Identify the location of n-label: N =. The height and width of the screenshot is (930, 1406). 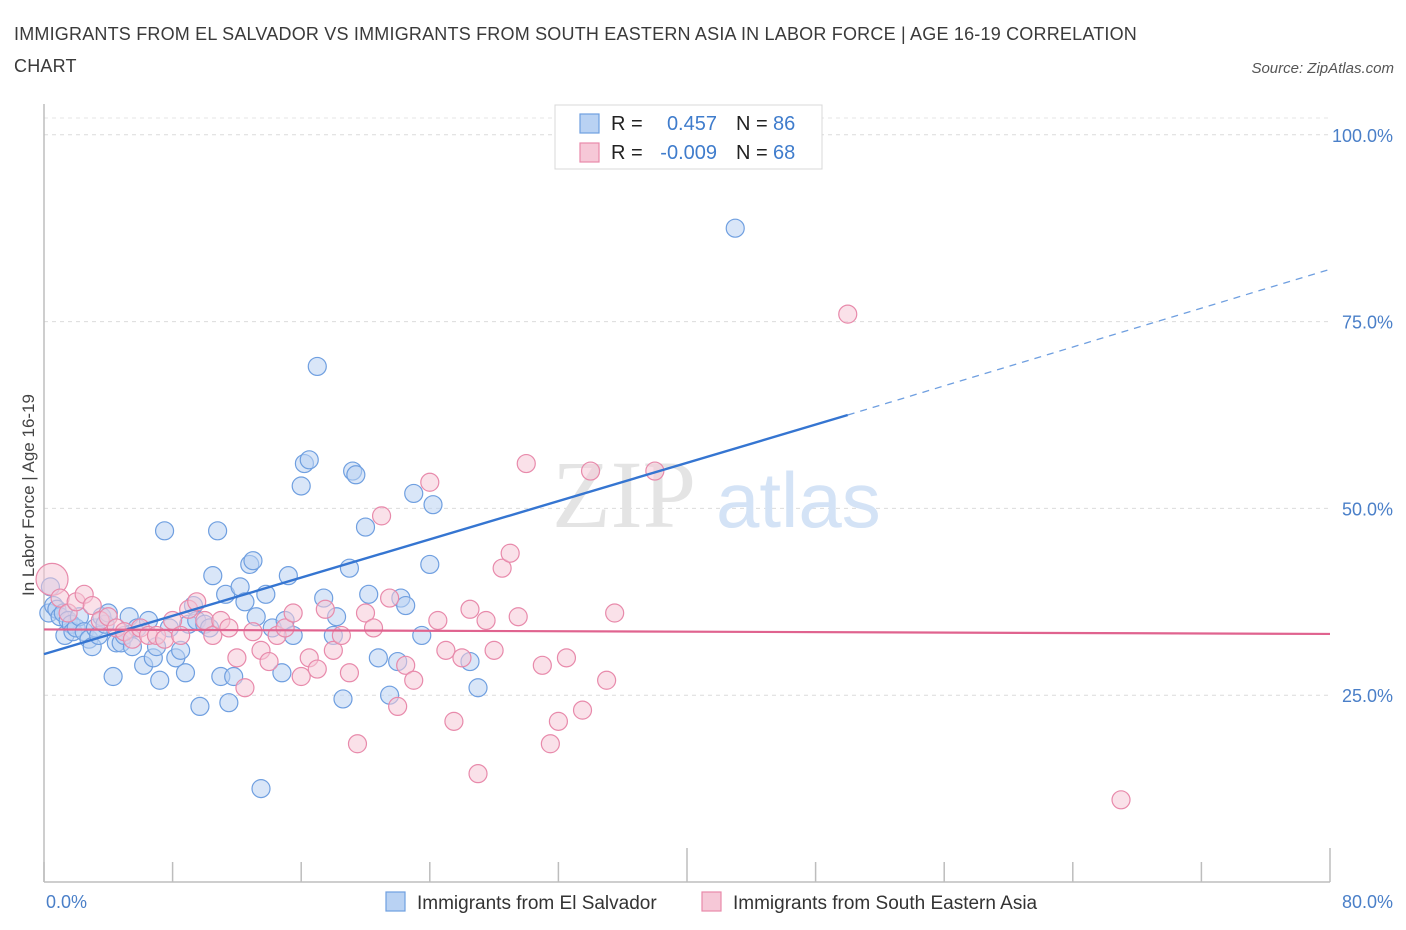
(752, 153).